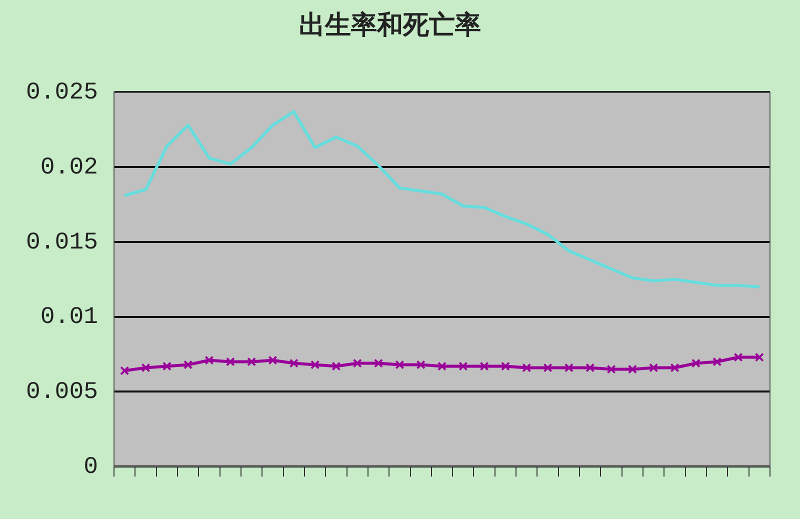 The height and width of the screenshot is (519, 800). What do you see at coordinates (62, 93) in the screenshot?
I see `y-tick-label: 0.025` at bounding box center [62, 93].